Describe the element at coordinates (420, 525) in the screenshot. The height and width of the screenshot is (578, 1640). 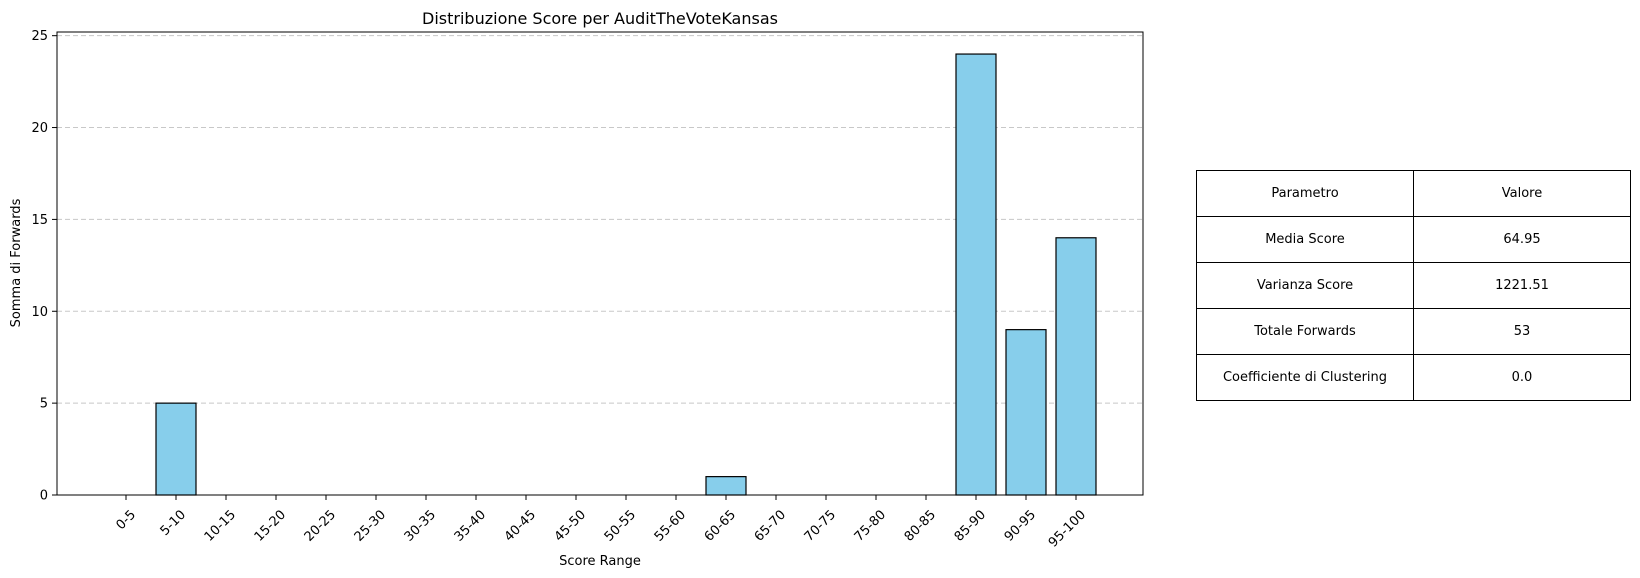
I see `x-tick-label: 30-35` at that location.